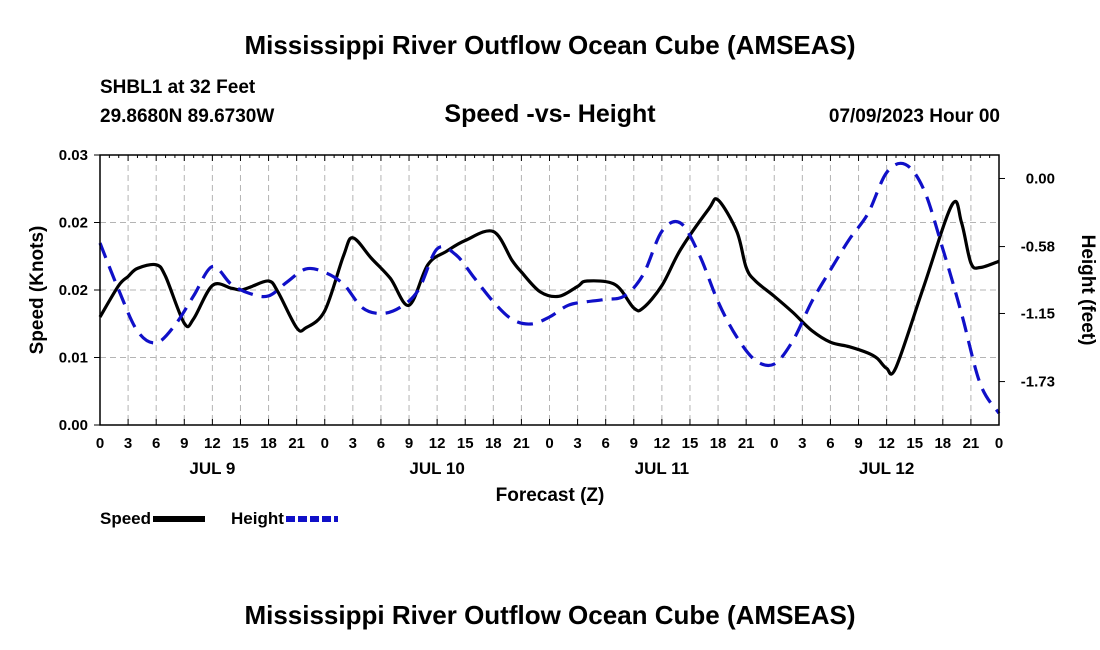 This screenshot has width=1100, height=650. Describe the element at coordinates (126, 518) in the screenshot. I see `legend-speed-label: Speed` at that location.